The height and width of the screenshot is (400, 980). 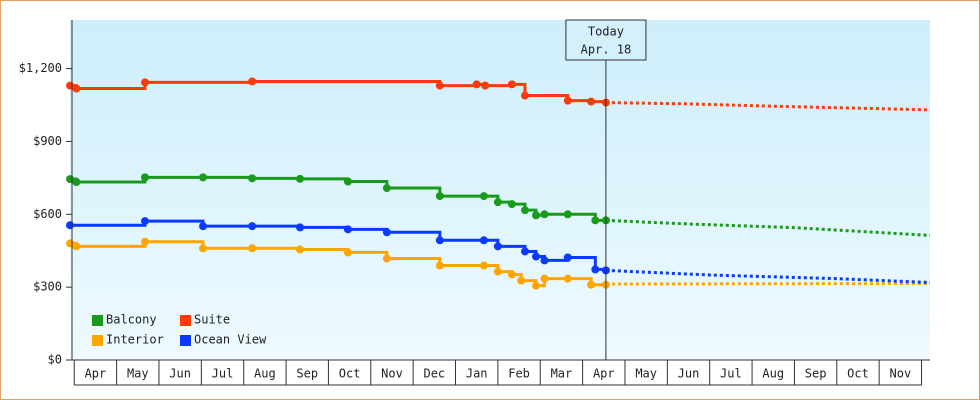 I want to click on legend-label: Ocean View, so click(x=230, y=340).